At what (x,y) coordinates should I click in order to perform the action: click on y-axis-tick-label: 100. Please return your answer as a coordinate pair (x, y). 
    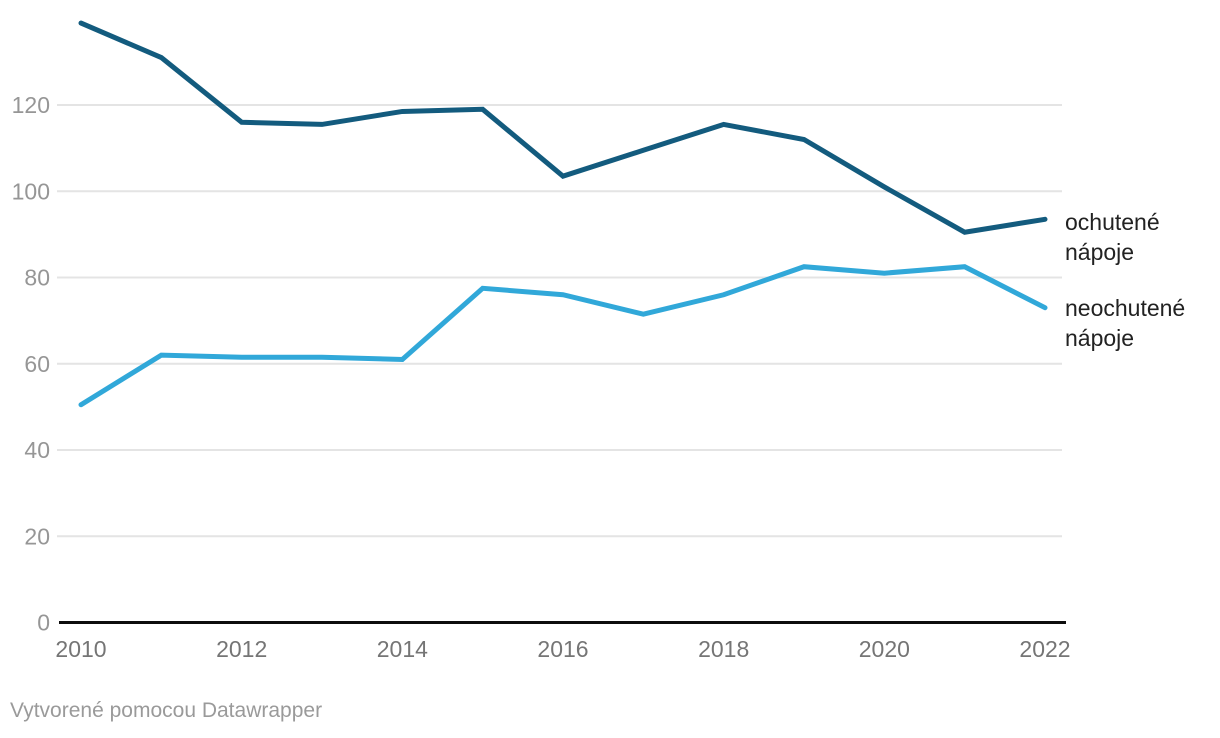
    Looking at the image, I should click on (31, 191).